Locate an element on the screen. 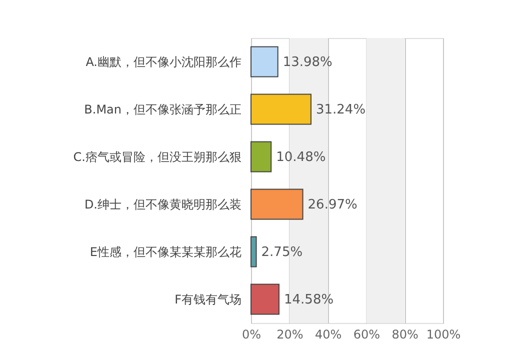  x-tick-label: 40% is located at coordinates (328, 335).